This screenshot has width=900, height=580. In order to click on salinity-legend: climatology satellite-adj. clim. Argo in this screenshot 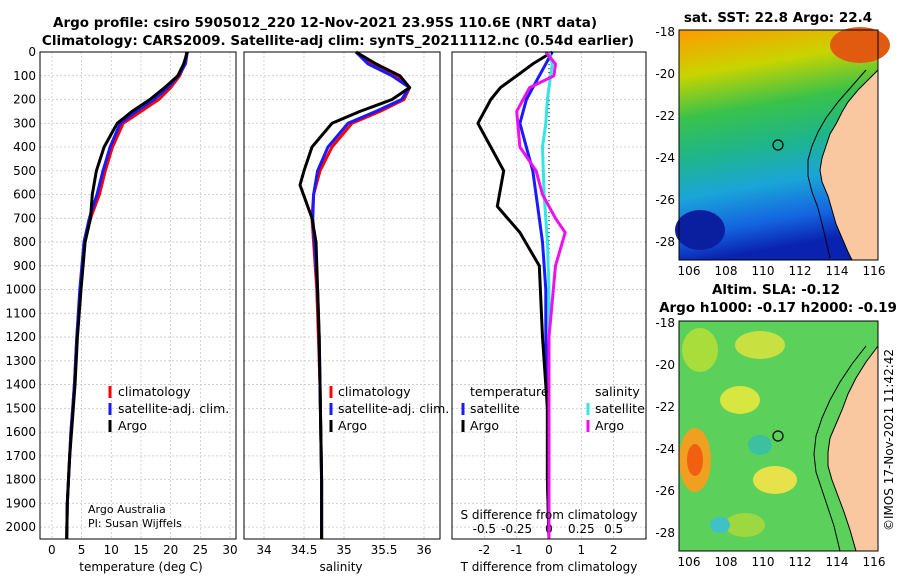, I will do `click(389, 408)`.